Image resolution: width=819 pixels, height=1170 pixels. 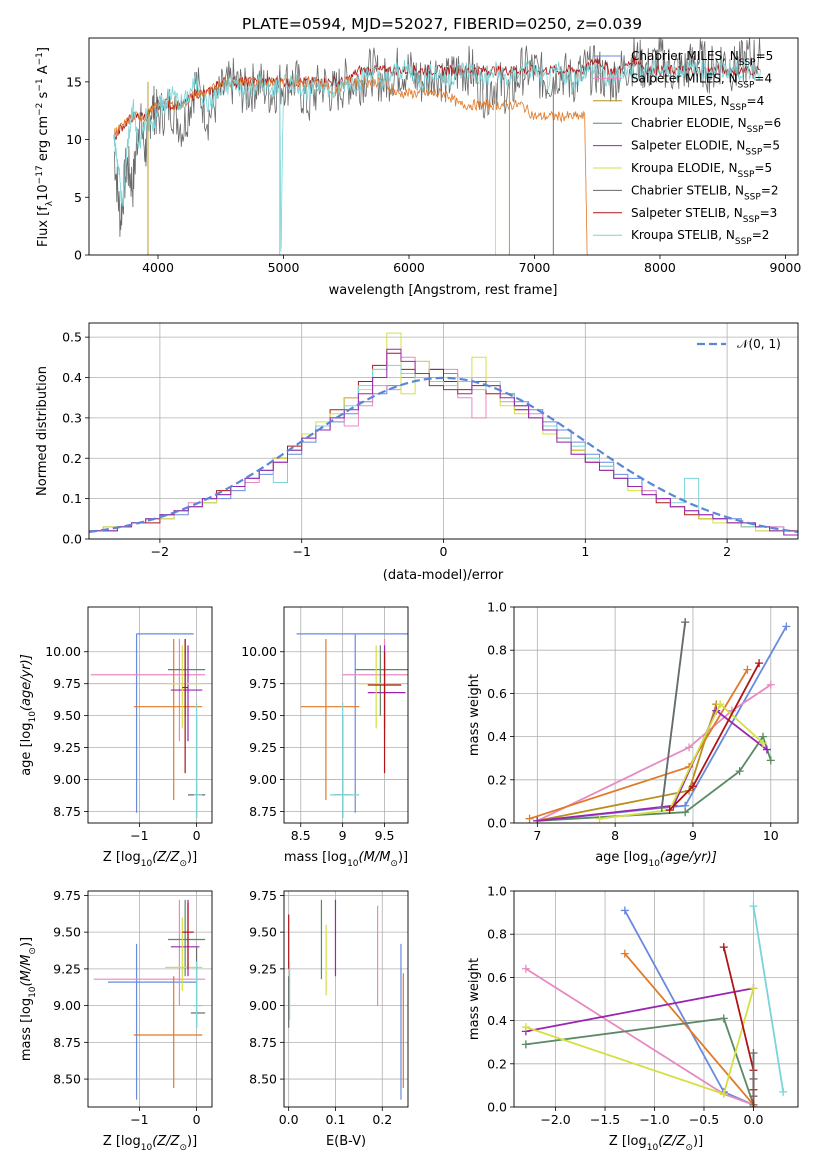 I want to click on label-part: =5, so click(x=771, y=146).